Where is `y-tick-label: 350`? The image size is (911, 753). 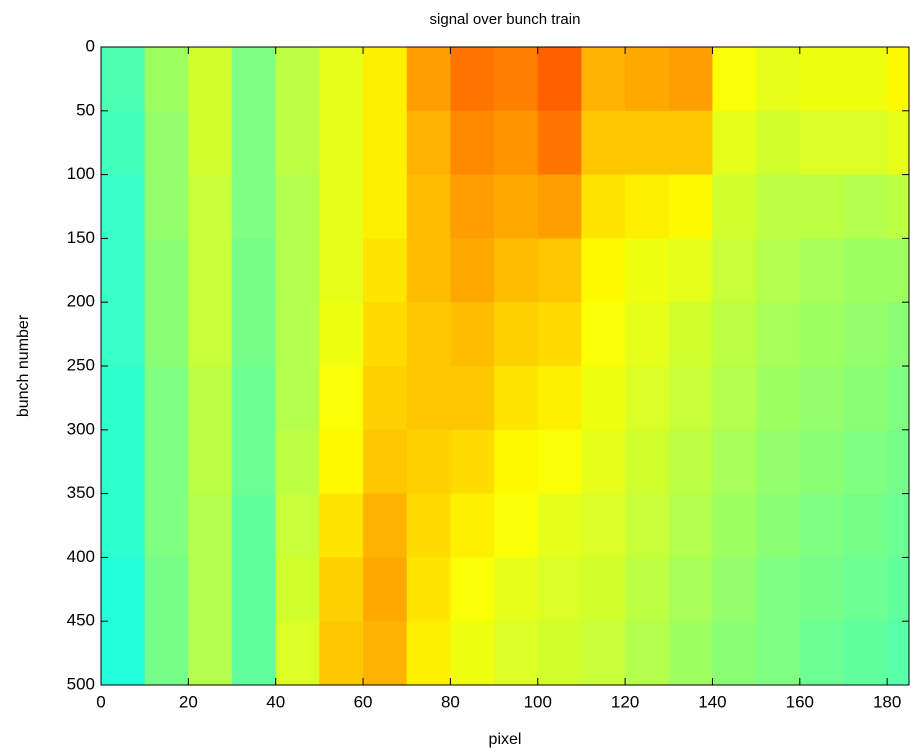 y-tick-label: 350 is located at coordinates (81, 492).